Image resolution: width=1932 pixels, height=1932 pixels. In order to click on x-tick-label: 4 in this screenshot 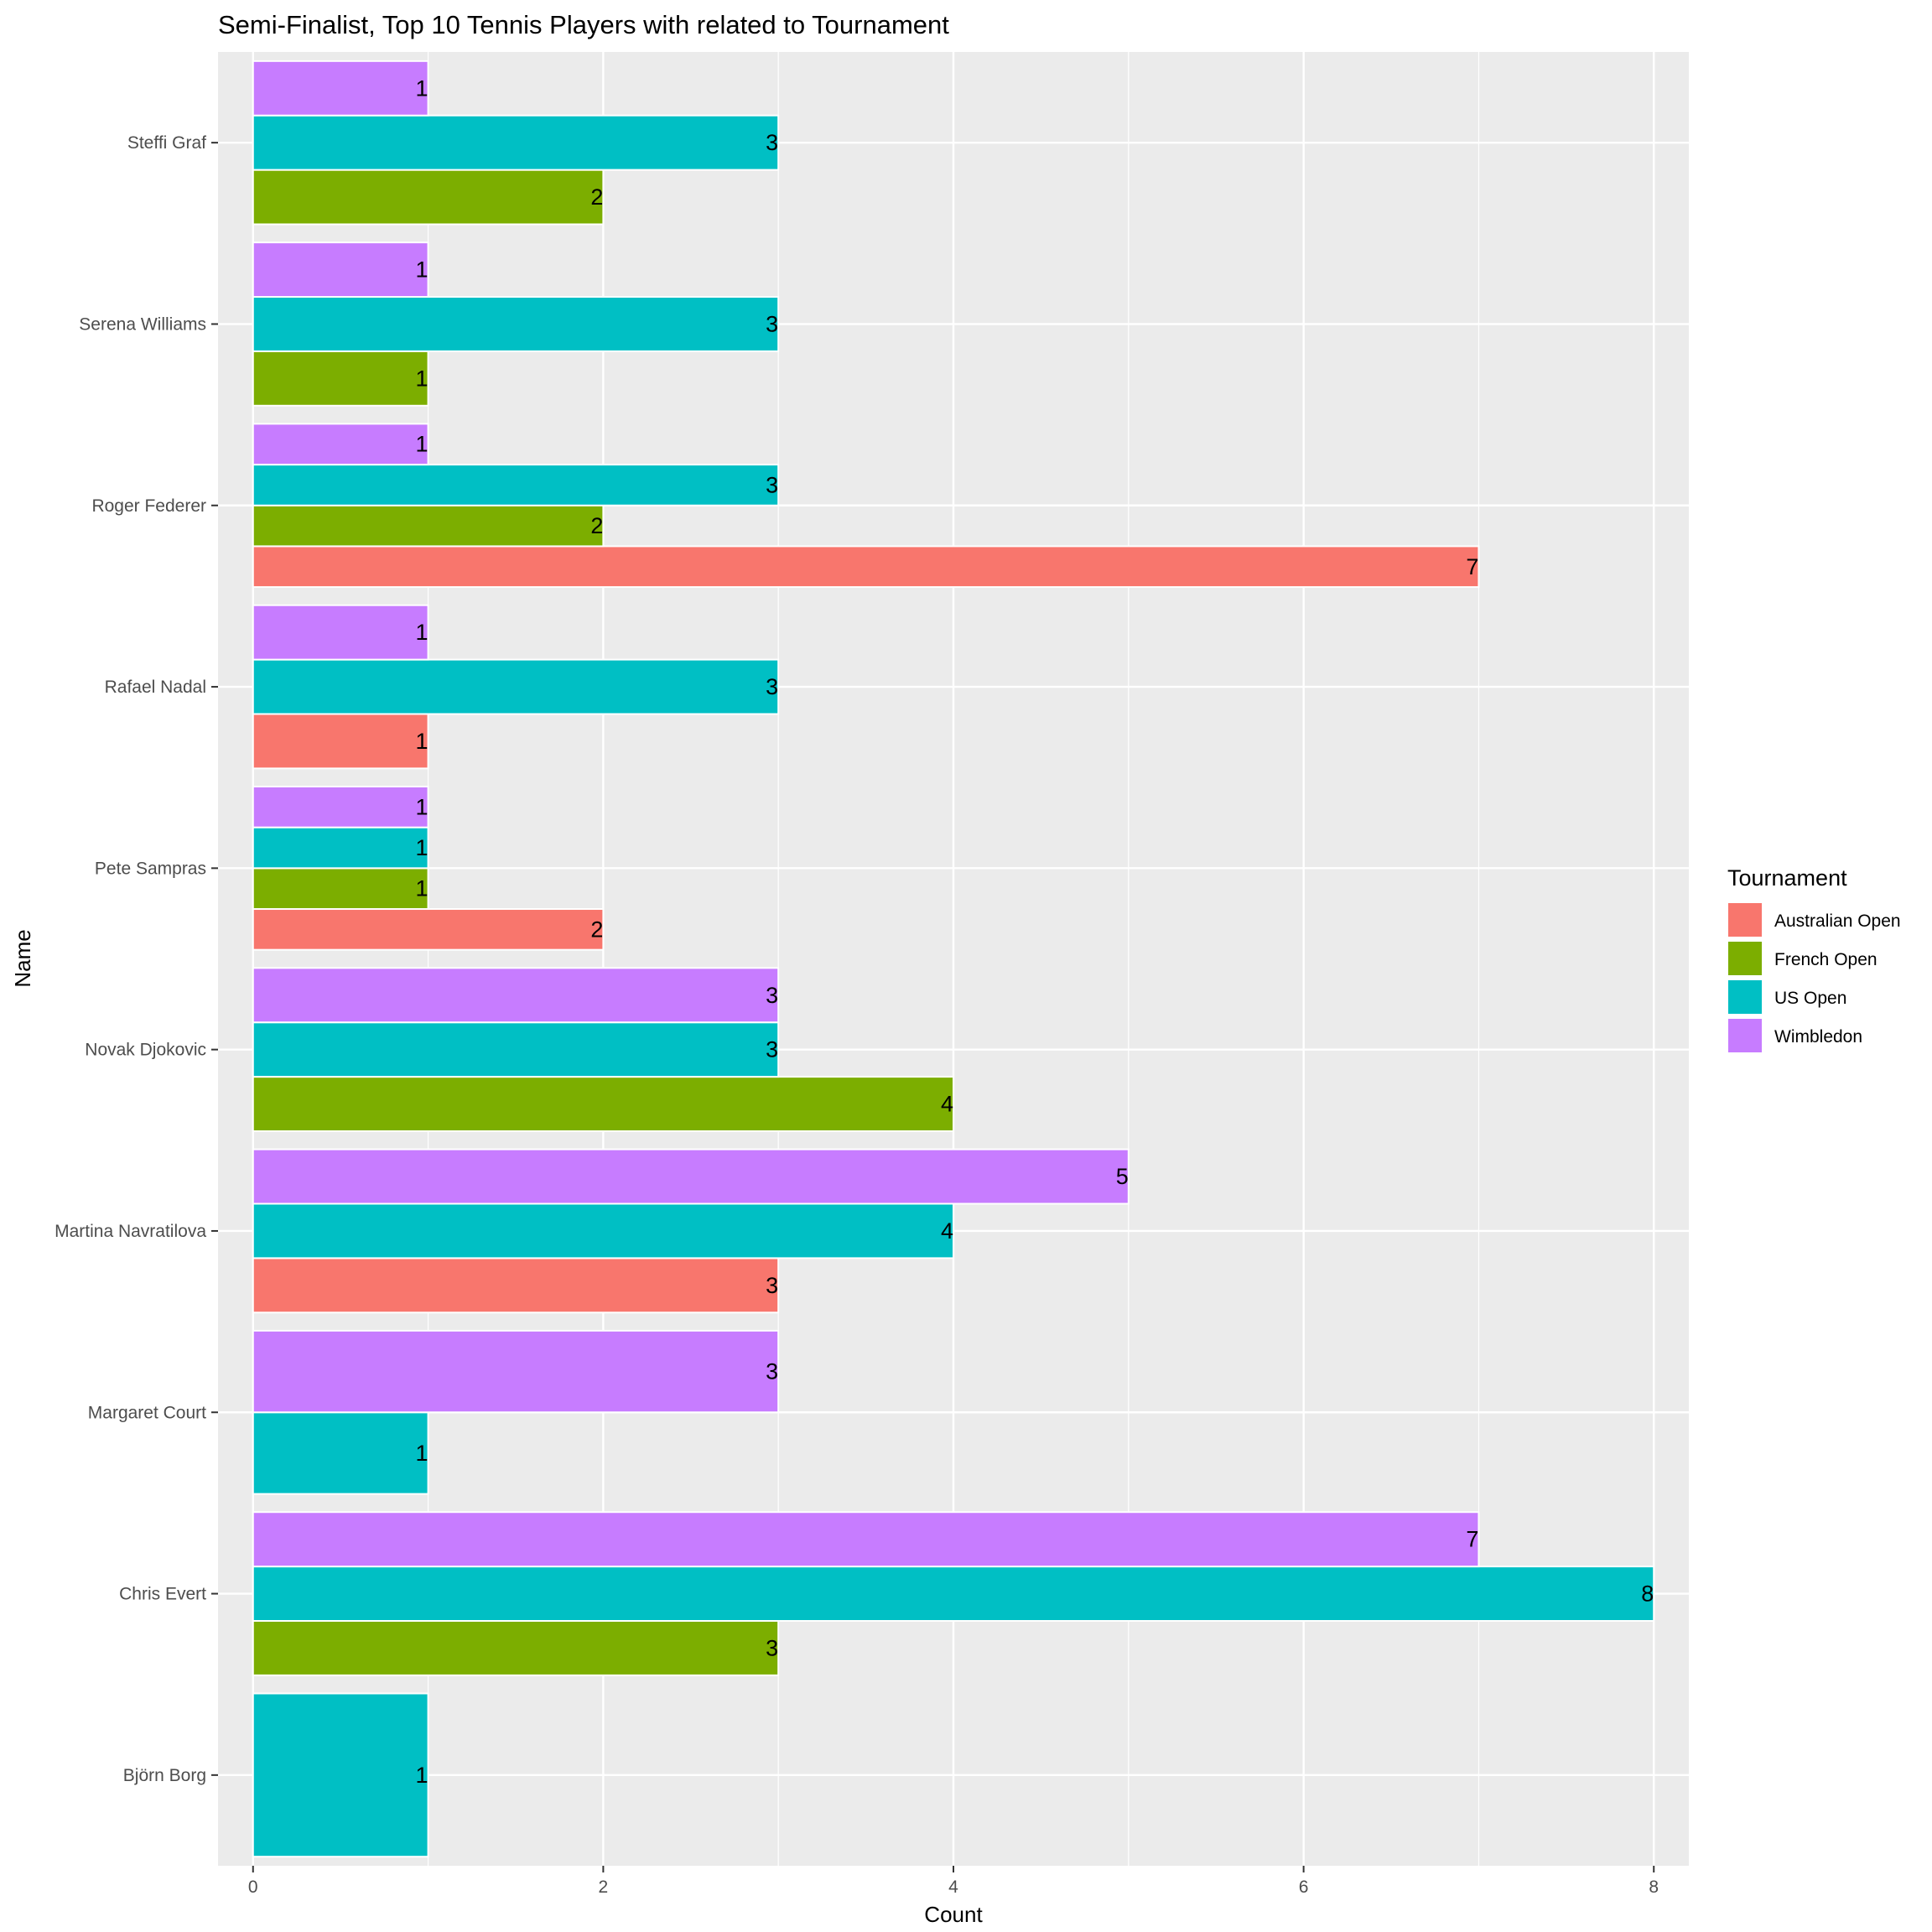, I will do `click(953, 1887)`.